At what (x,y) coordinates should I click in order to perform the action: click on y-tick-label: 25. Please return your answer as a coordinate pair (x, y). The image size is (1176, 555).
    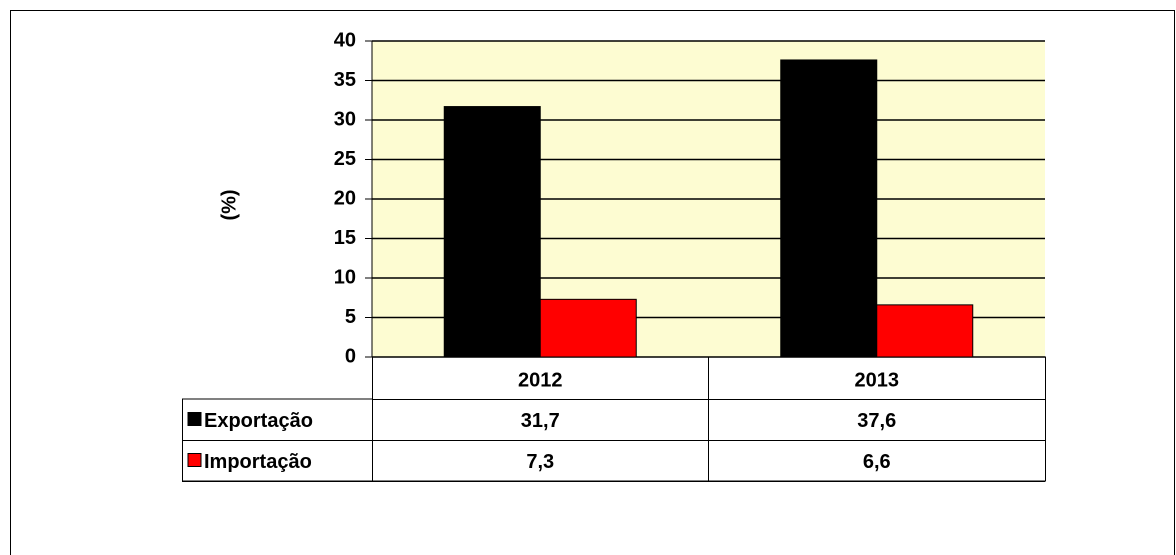
    Looking at the image, I should click on (345, 159).